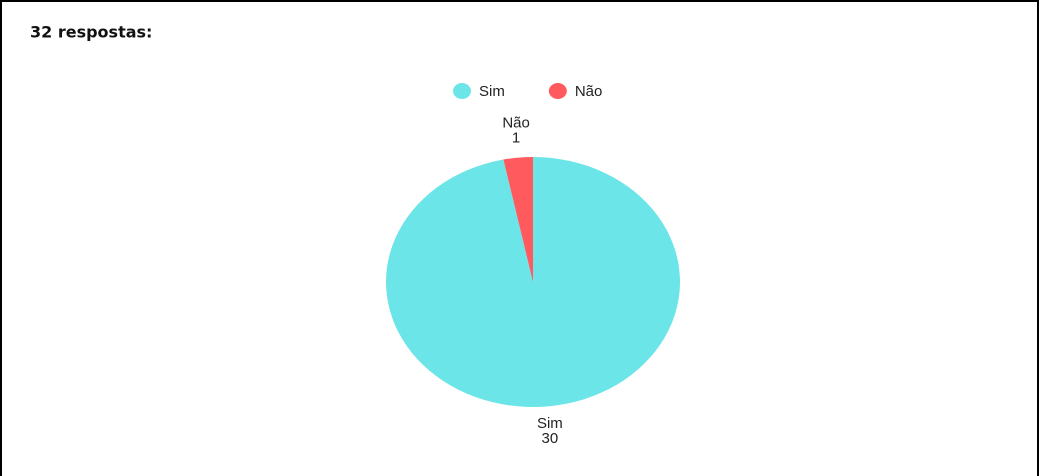 Image resolution: width=1039 pixels, height=476 pixels. I want to click on pie-slice, so click(518, 219).